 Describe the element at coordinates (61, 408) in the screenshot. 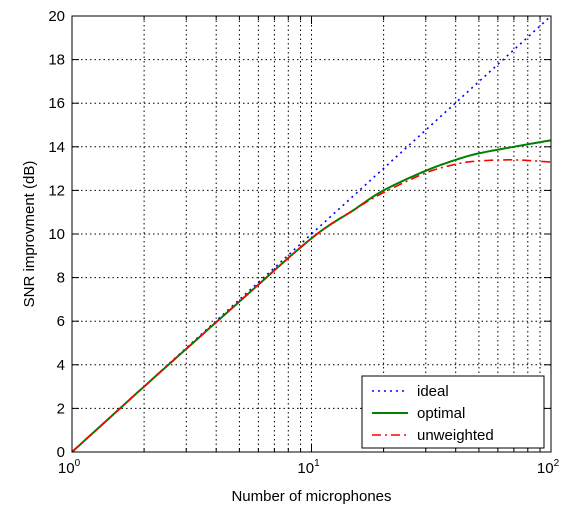

I see `y-tick-label: 2` at that location.